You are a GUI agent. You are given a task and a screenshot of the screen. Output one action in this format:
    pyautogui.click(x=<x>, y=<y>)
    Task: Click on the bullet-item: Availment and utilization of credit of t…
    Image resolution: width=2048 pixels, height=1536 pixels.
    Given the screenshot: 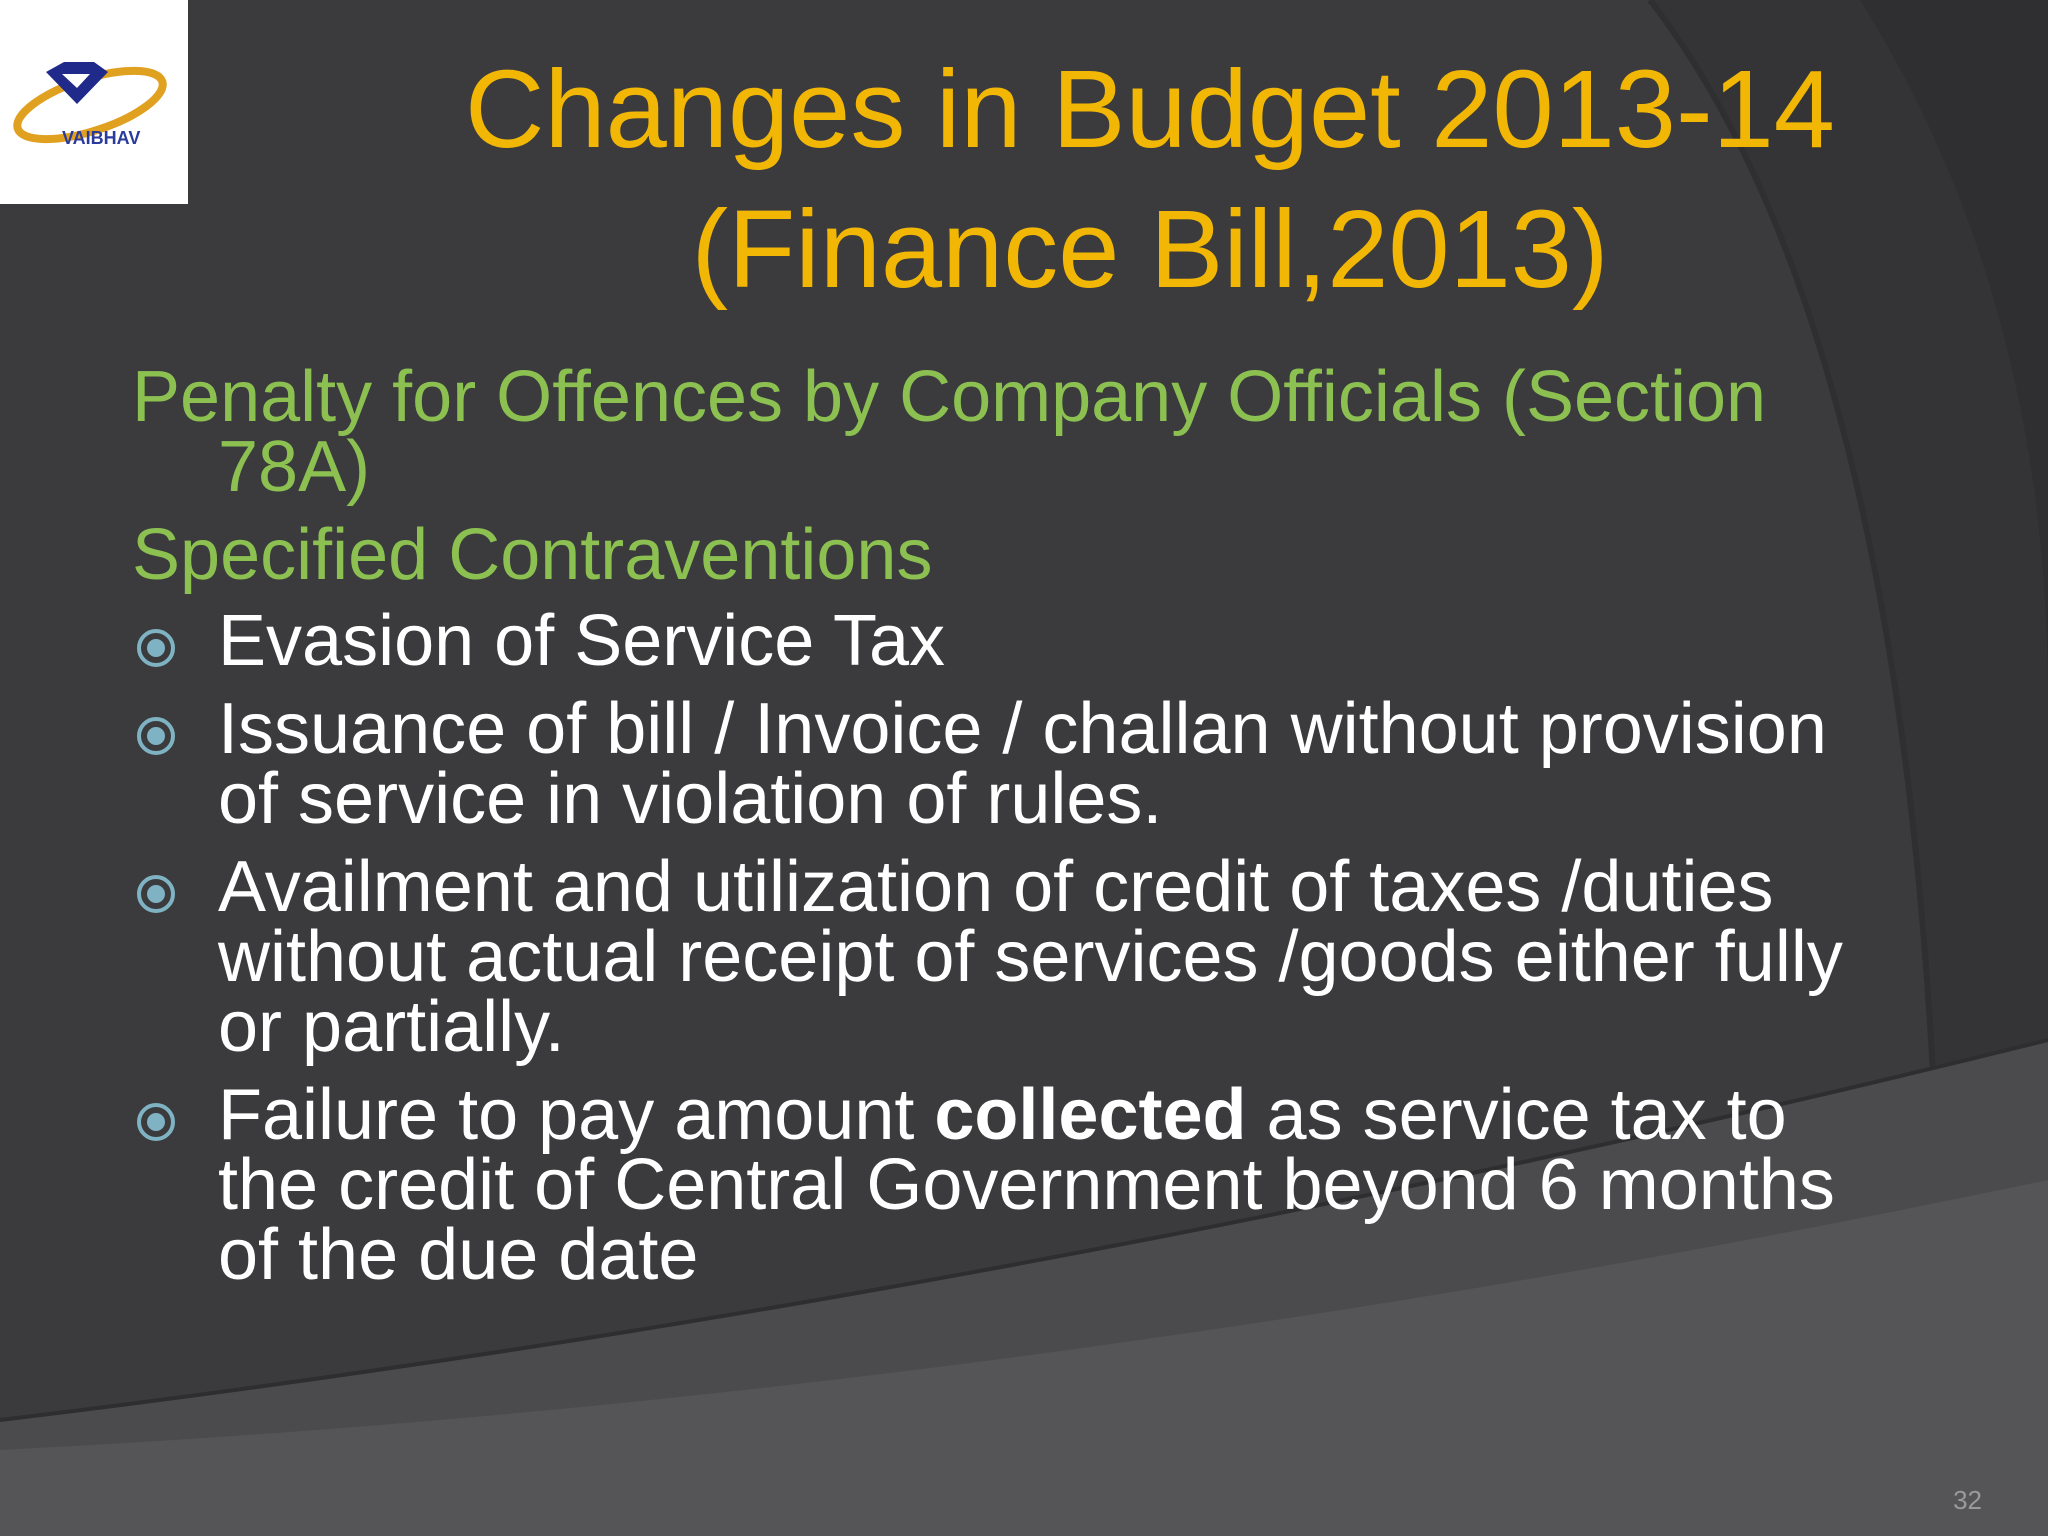 What is the action you would take?
    pyautogui.click(x=1032, y=957)
    